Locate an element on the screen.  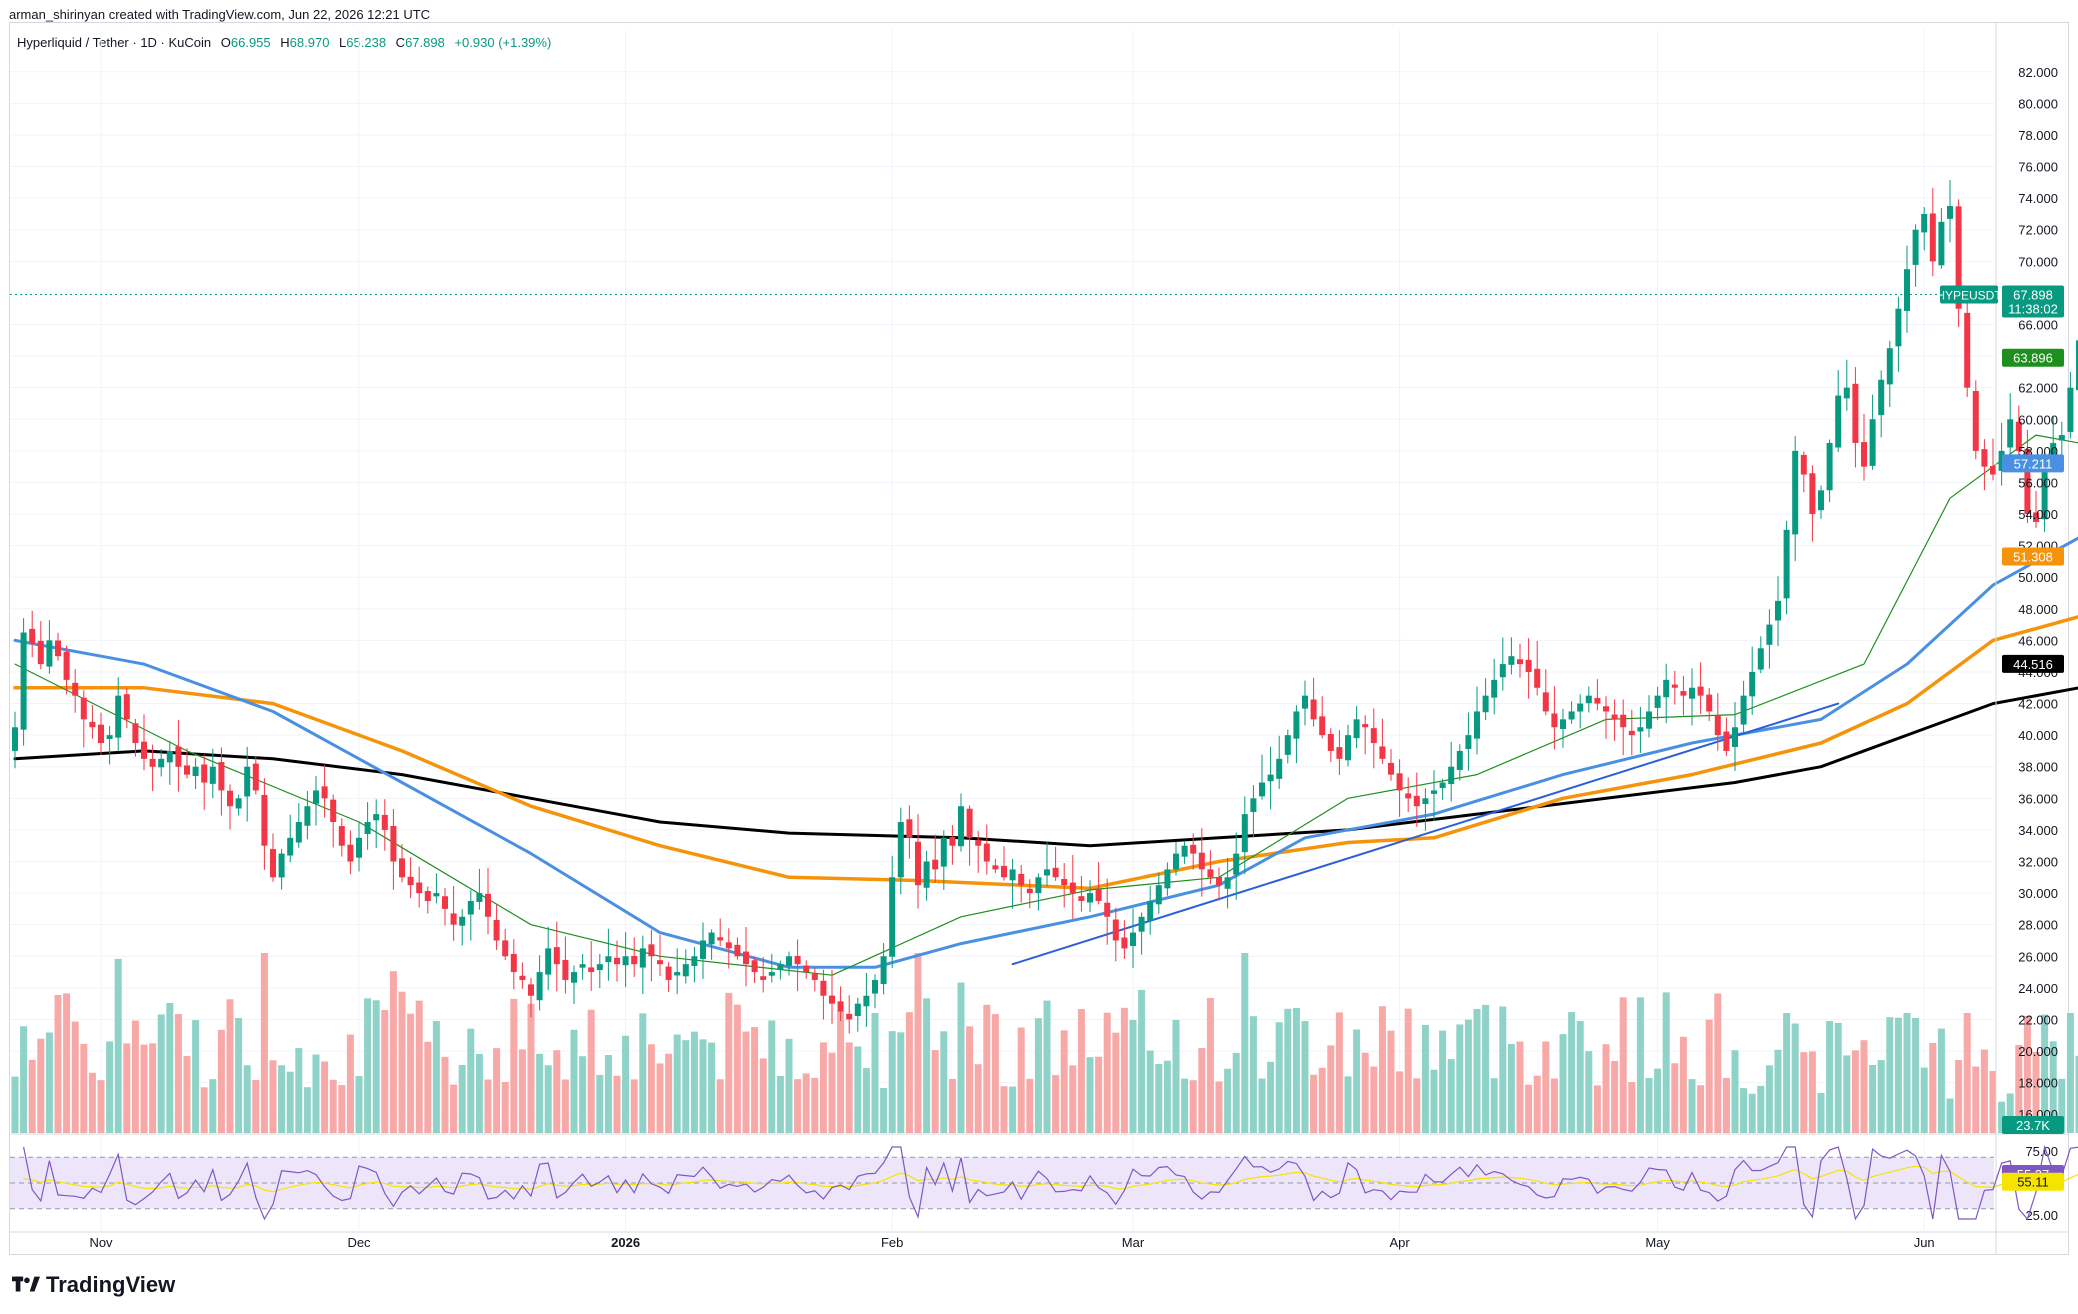
high-label: H is located at coordinates (285, 42).